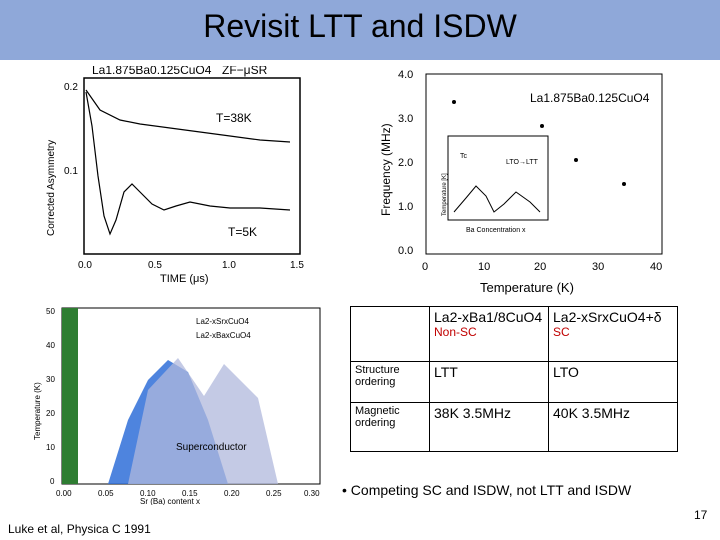  I want to click on musr-label-5k: T=5K, so click(242, 232).